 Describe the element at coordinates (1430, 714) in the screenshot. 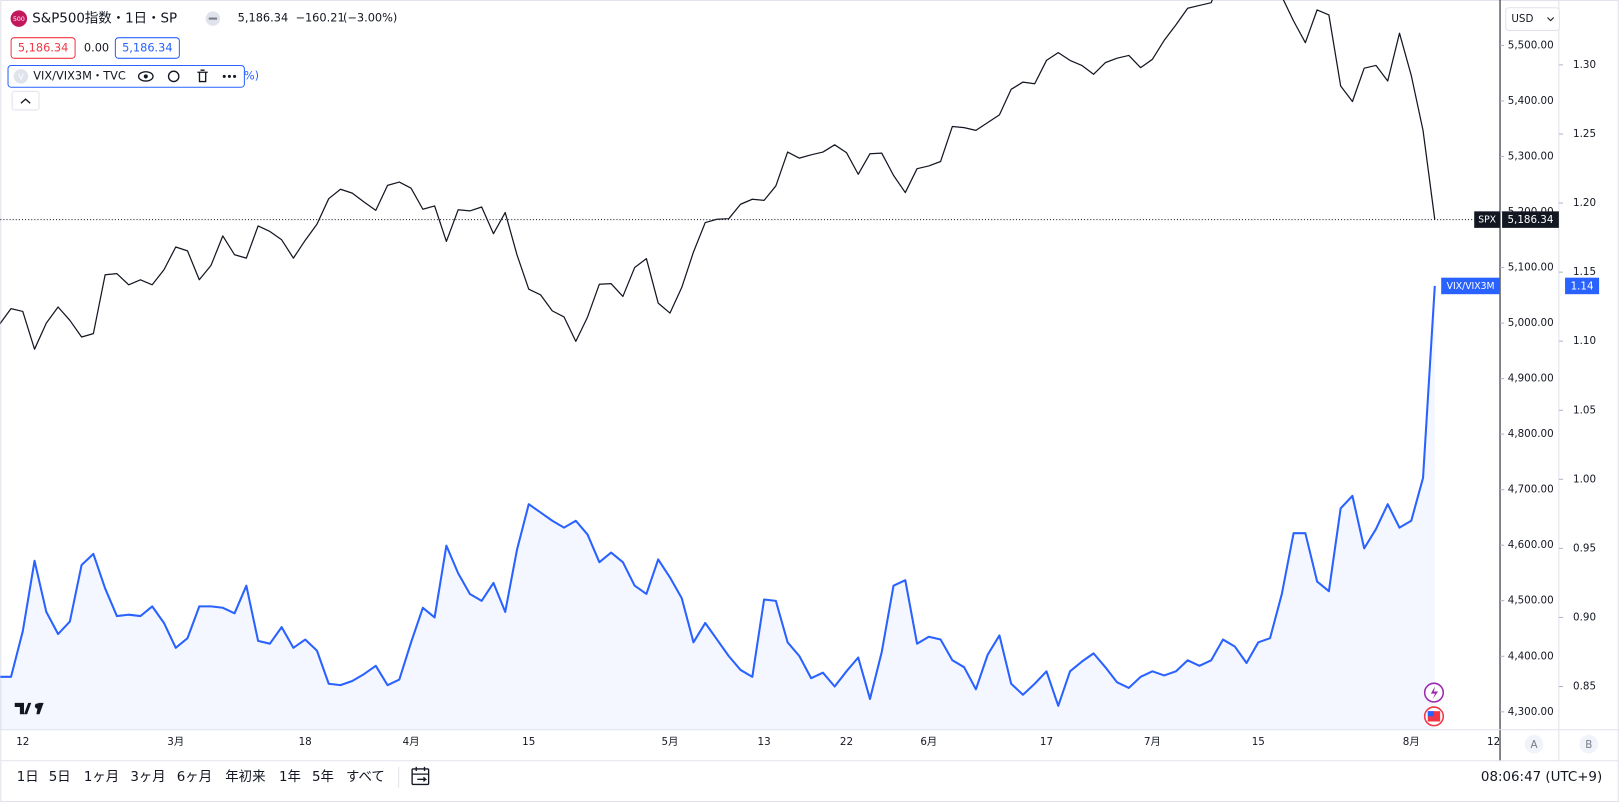

I see `flag-canton` at that location.